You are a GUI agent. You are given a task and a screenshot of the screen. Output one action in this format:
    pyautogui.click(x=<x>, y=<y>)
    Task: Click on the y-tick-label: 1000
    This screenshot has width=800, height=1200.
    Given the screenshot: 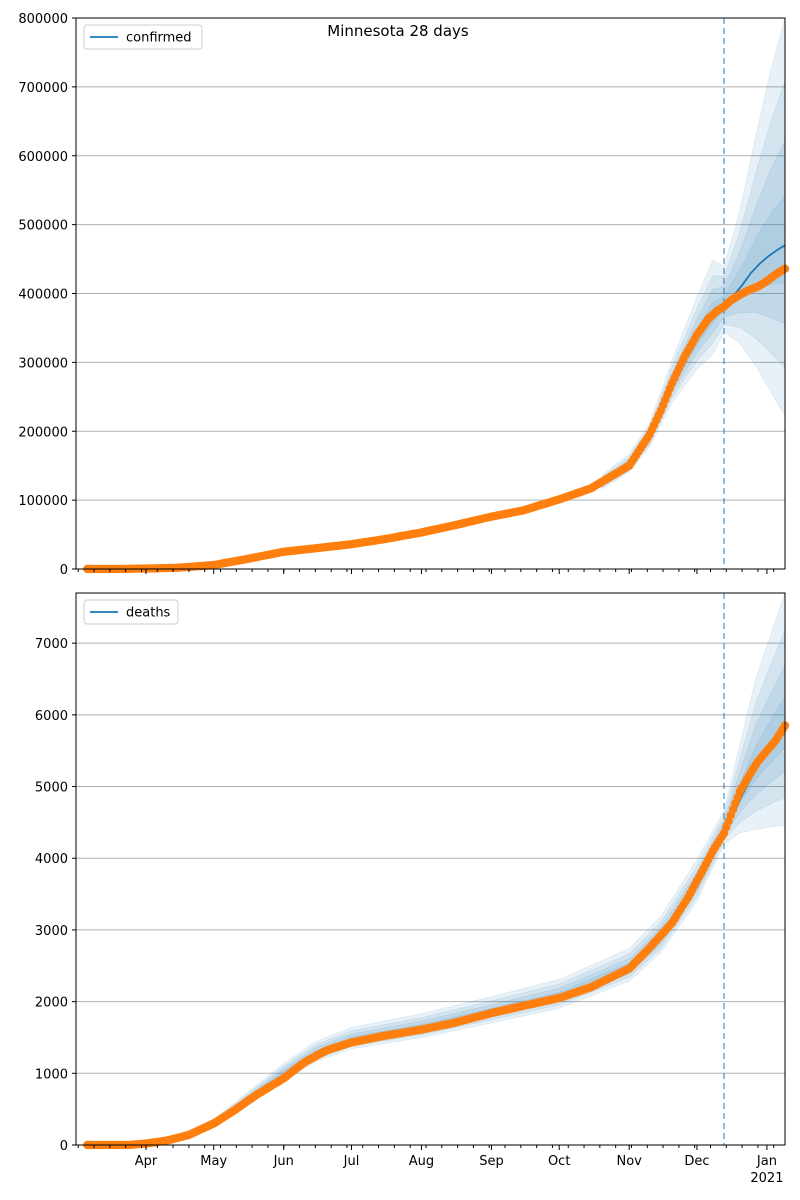 What is the action you would take?
    pyautogui.click(x=51, y=1074)
    